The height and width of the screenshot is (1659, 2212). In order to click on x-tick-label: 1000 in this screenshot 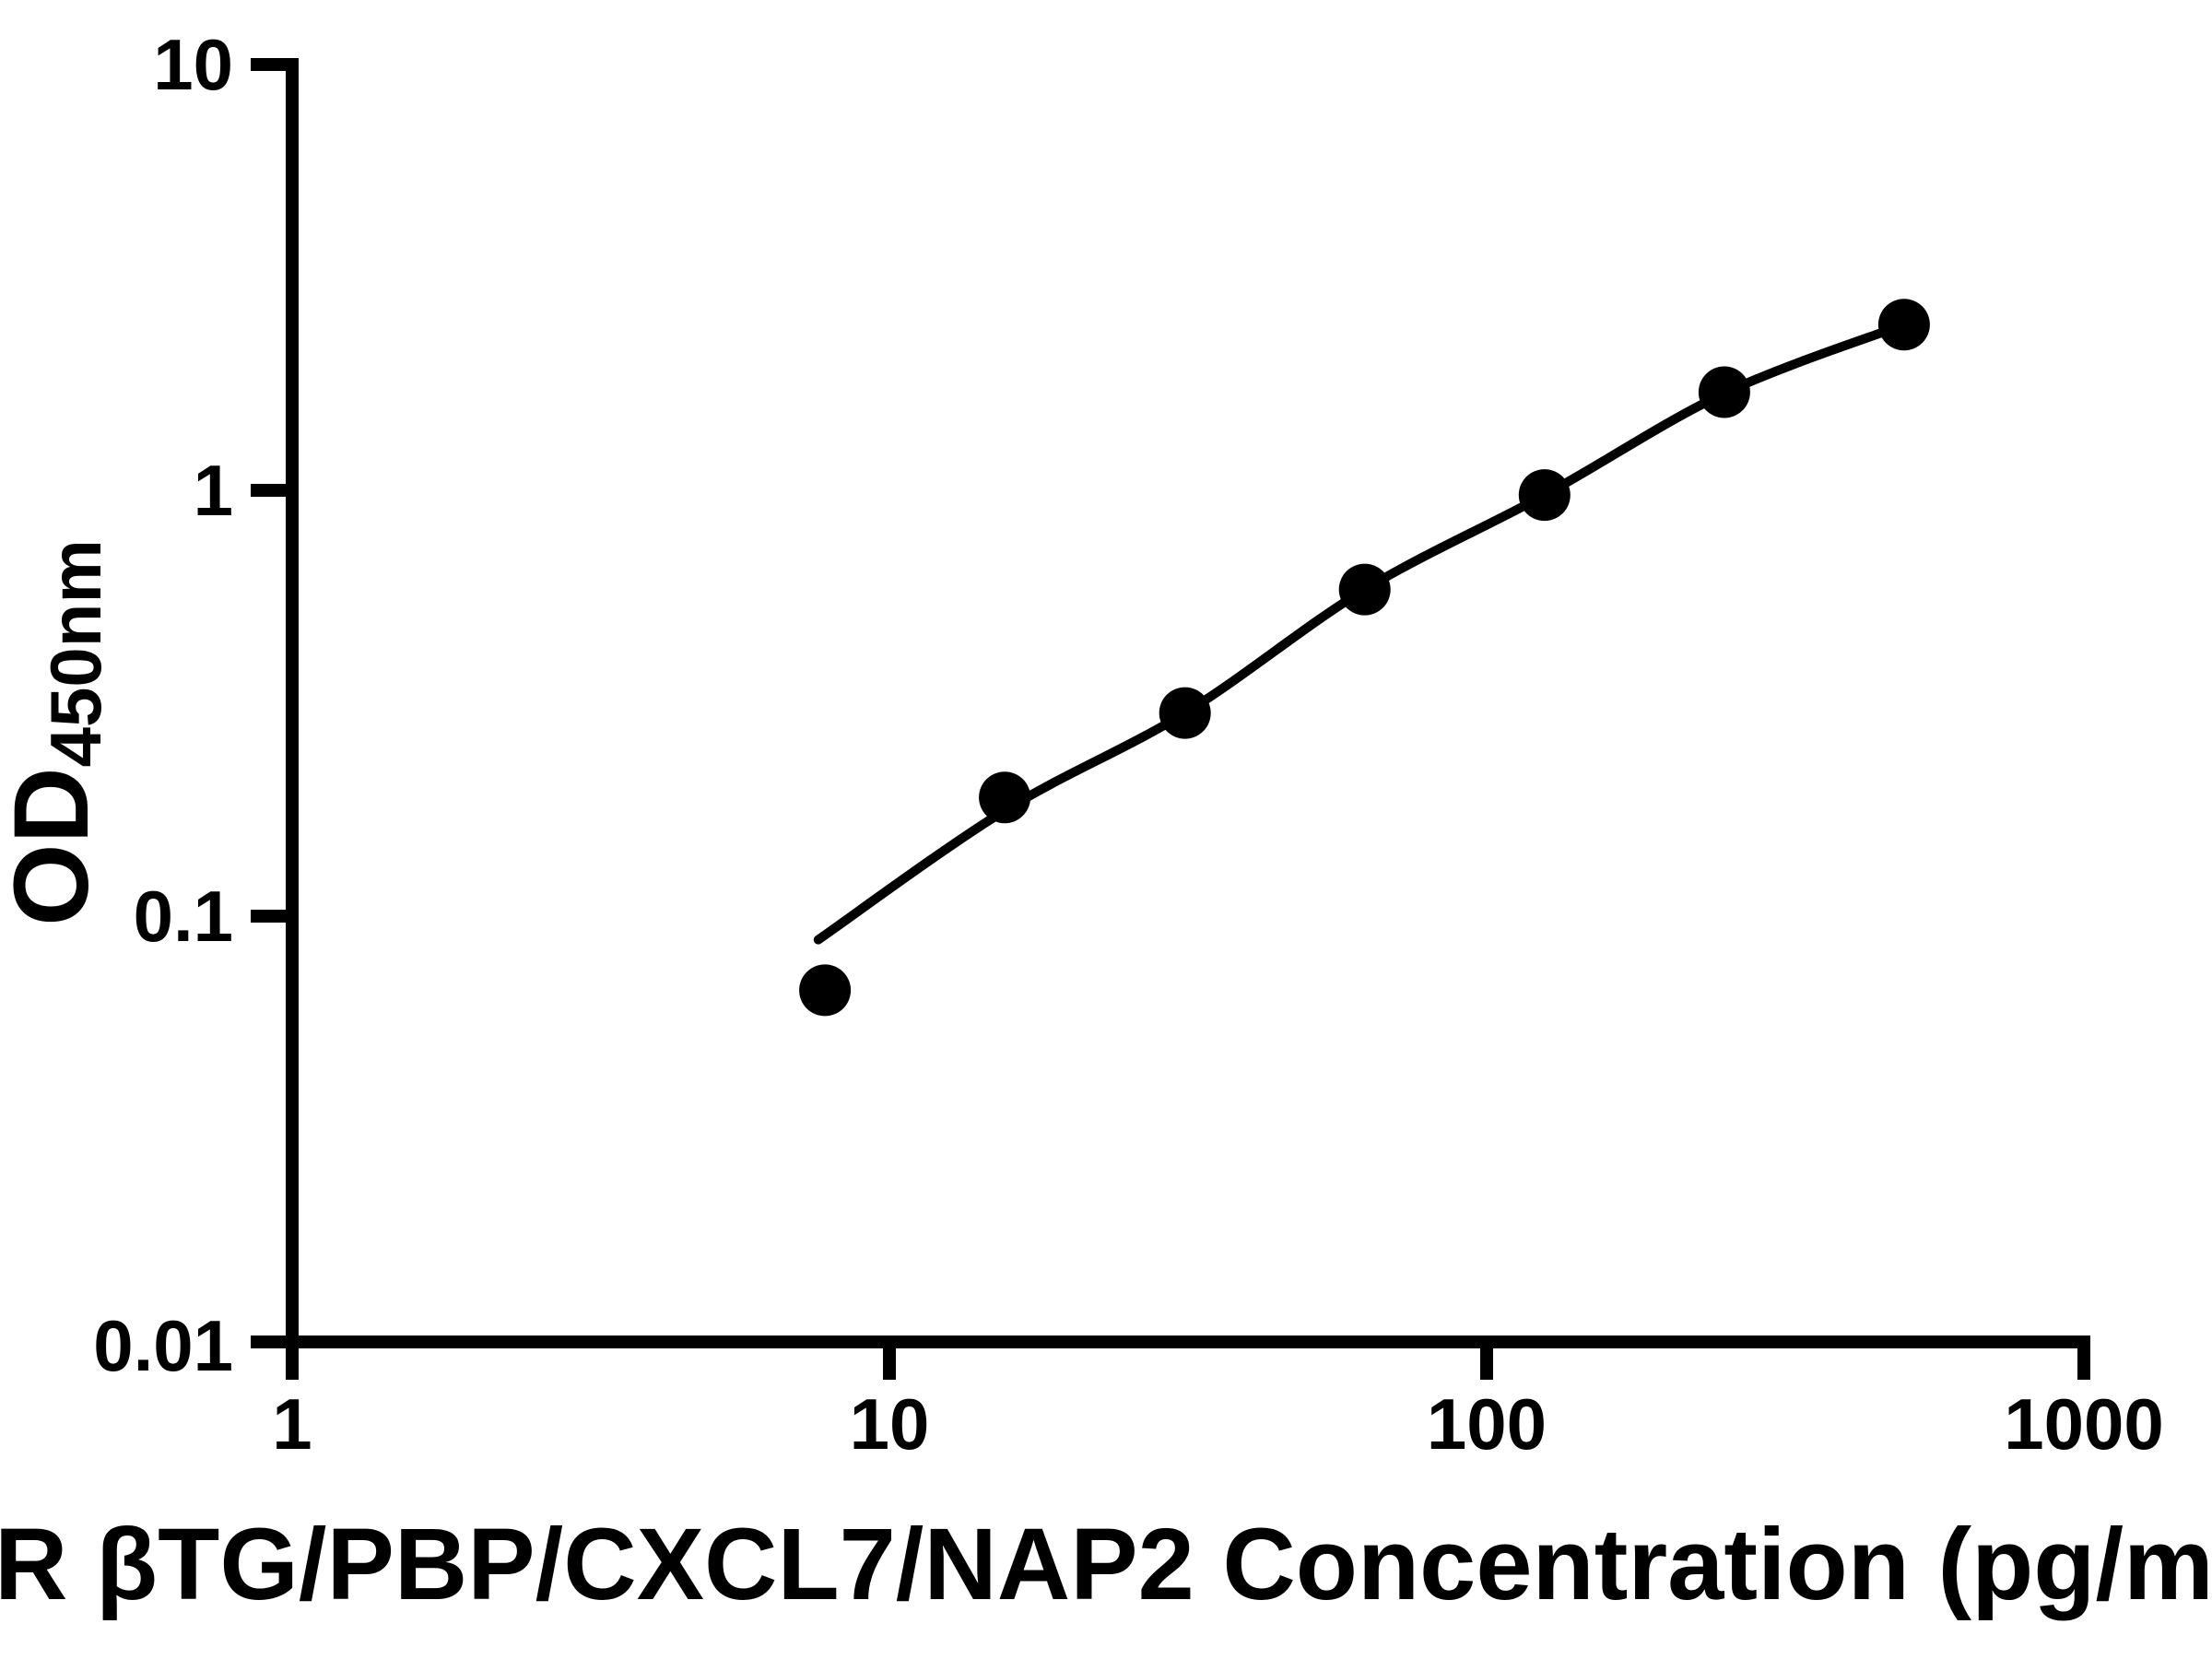, I will do `click(2084, 1424)`.